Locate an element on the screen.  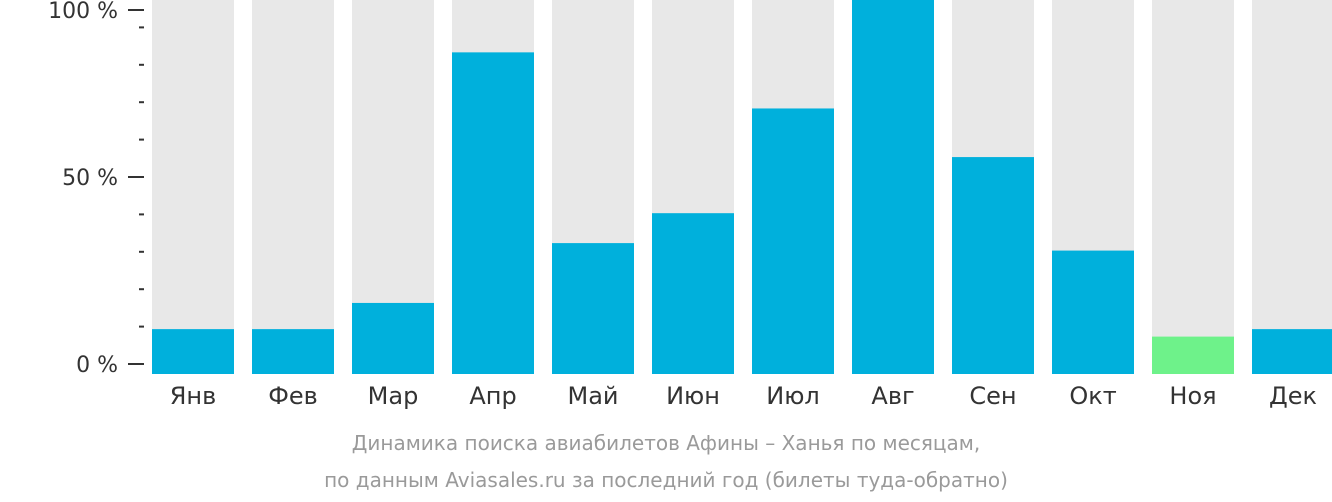
x-axis-labels: Янв Фев Мар Апр Май Июн Июл Авг Сен Окт Ноя Дек is located at coordinates (743, 396).